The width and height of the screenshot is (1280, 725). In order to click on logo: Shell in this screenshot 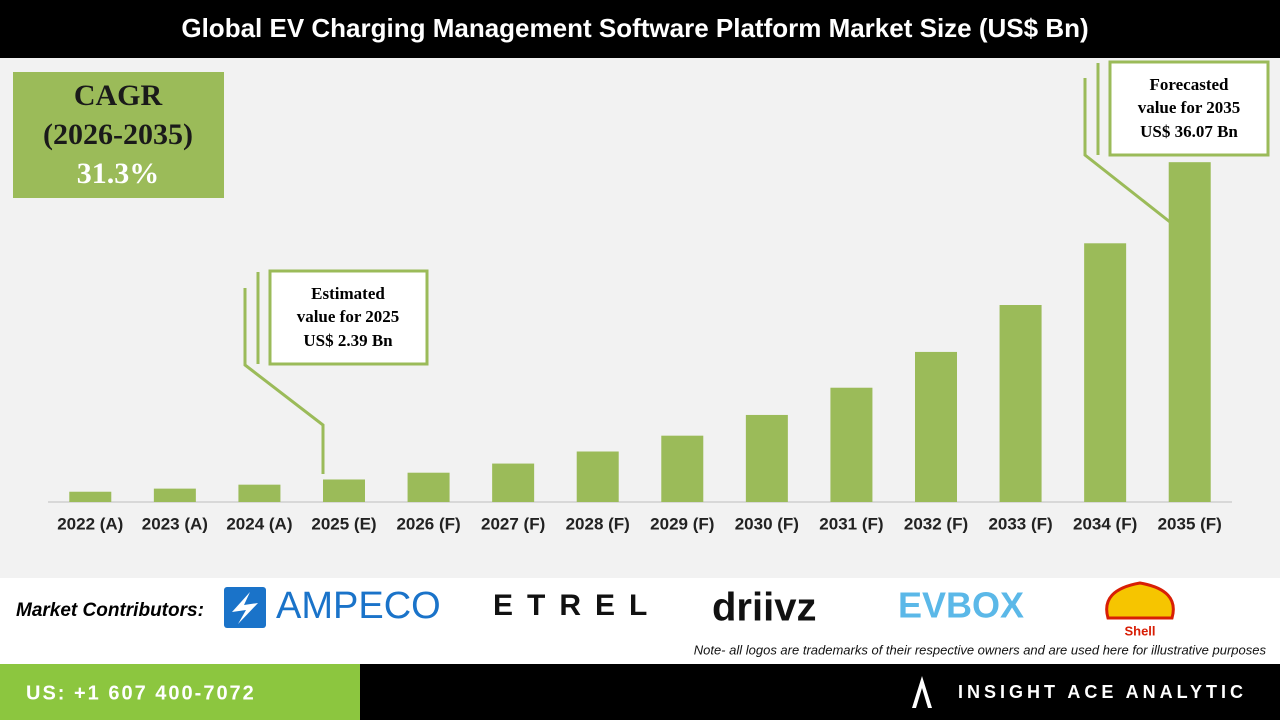, I will do `click(1139, 630)`.